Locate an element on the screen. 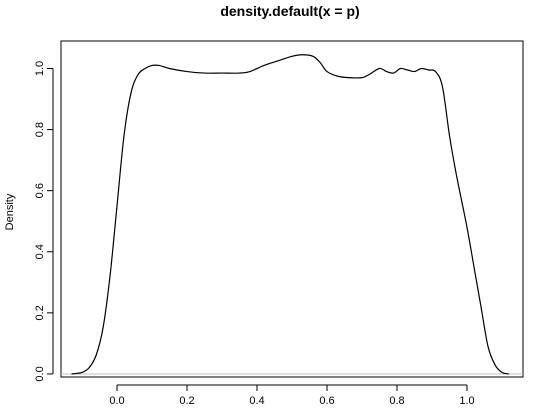  x-tick-label: 1.0 is located at coordinates (466, 401).